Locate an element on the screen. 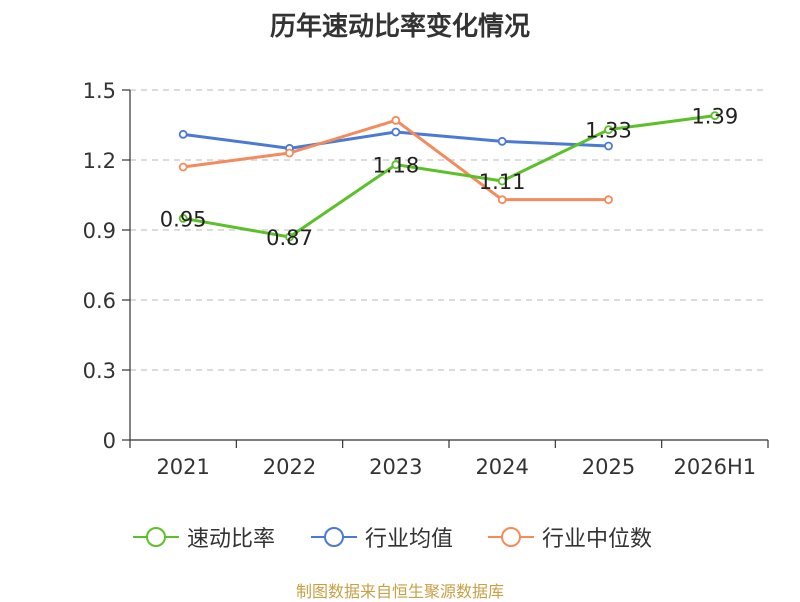 The image size is (800, 602). y-tick-label: 0.9 is located at coordinates (99, 231).